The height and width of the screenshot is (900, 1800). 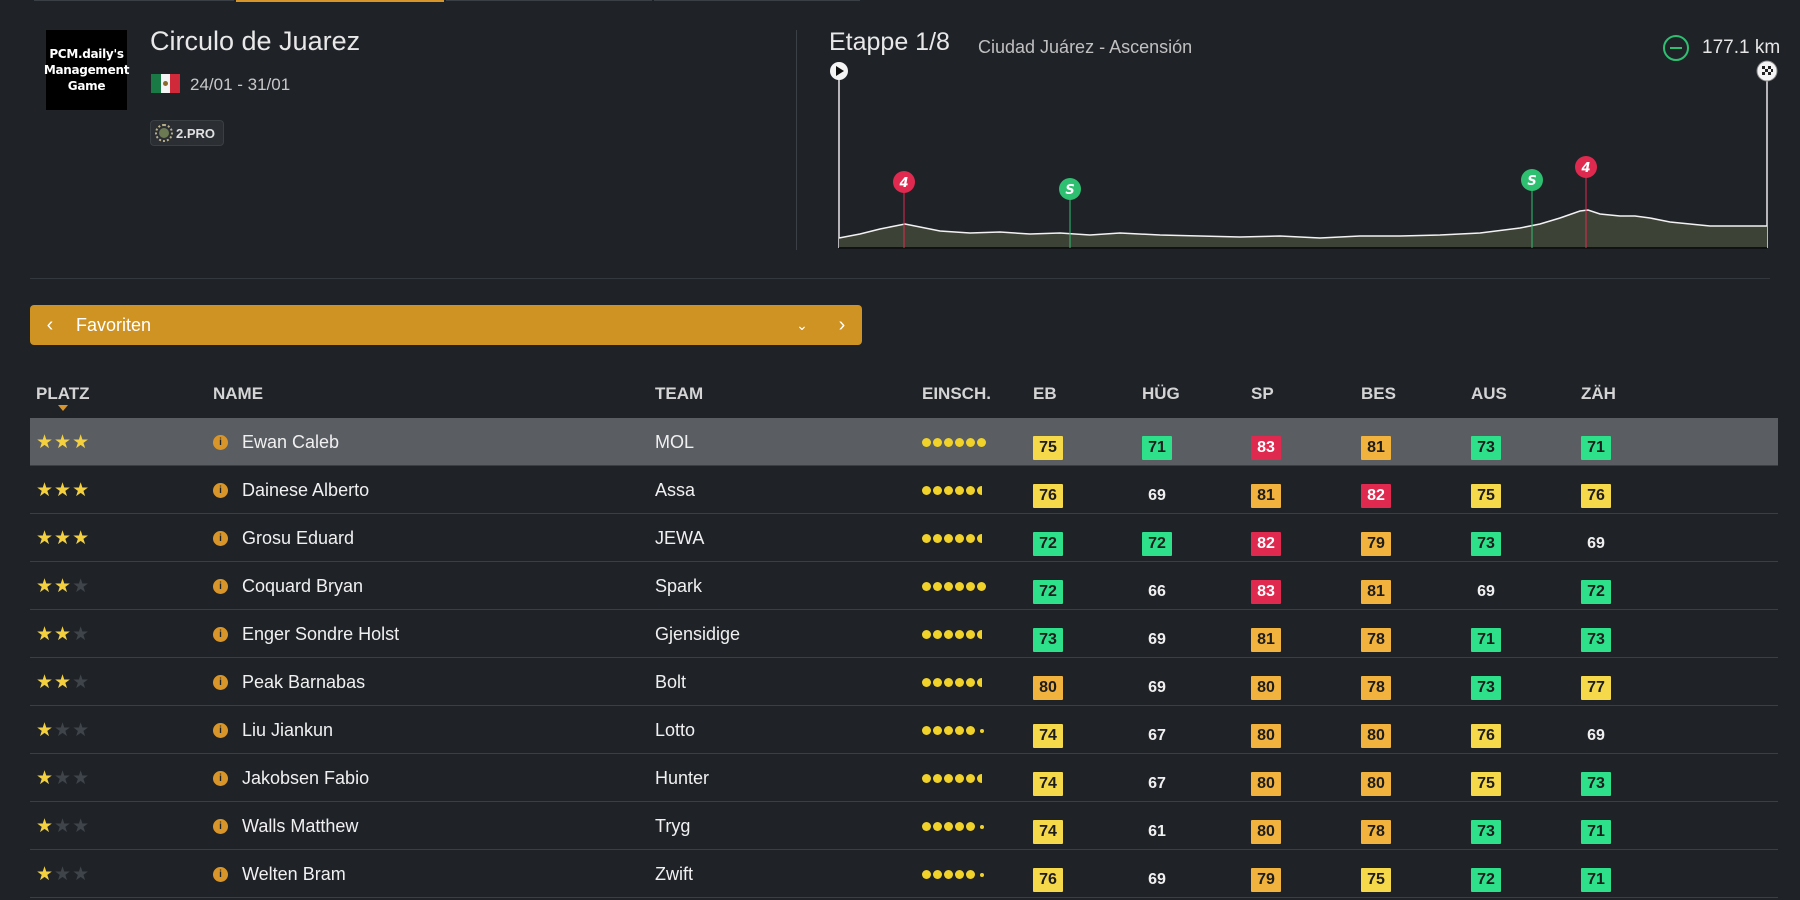 What do you see at coordinates (1157, 687) in the screenshot?
I see `stat-value: 69` at bounding box center [1157, 687].